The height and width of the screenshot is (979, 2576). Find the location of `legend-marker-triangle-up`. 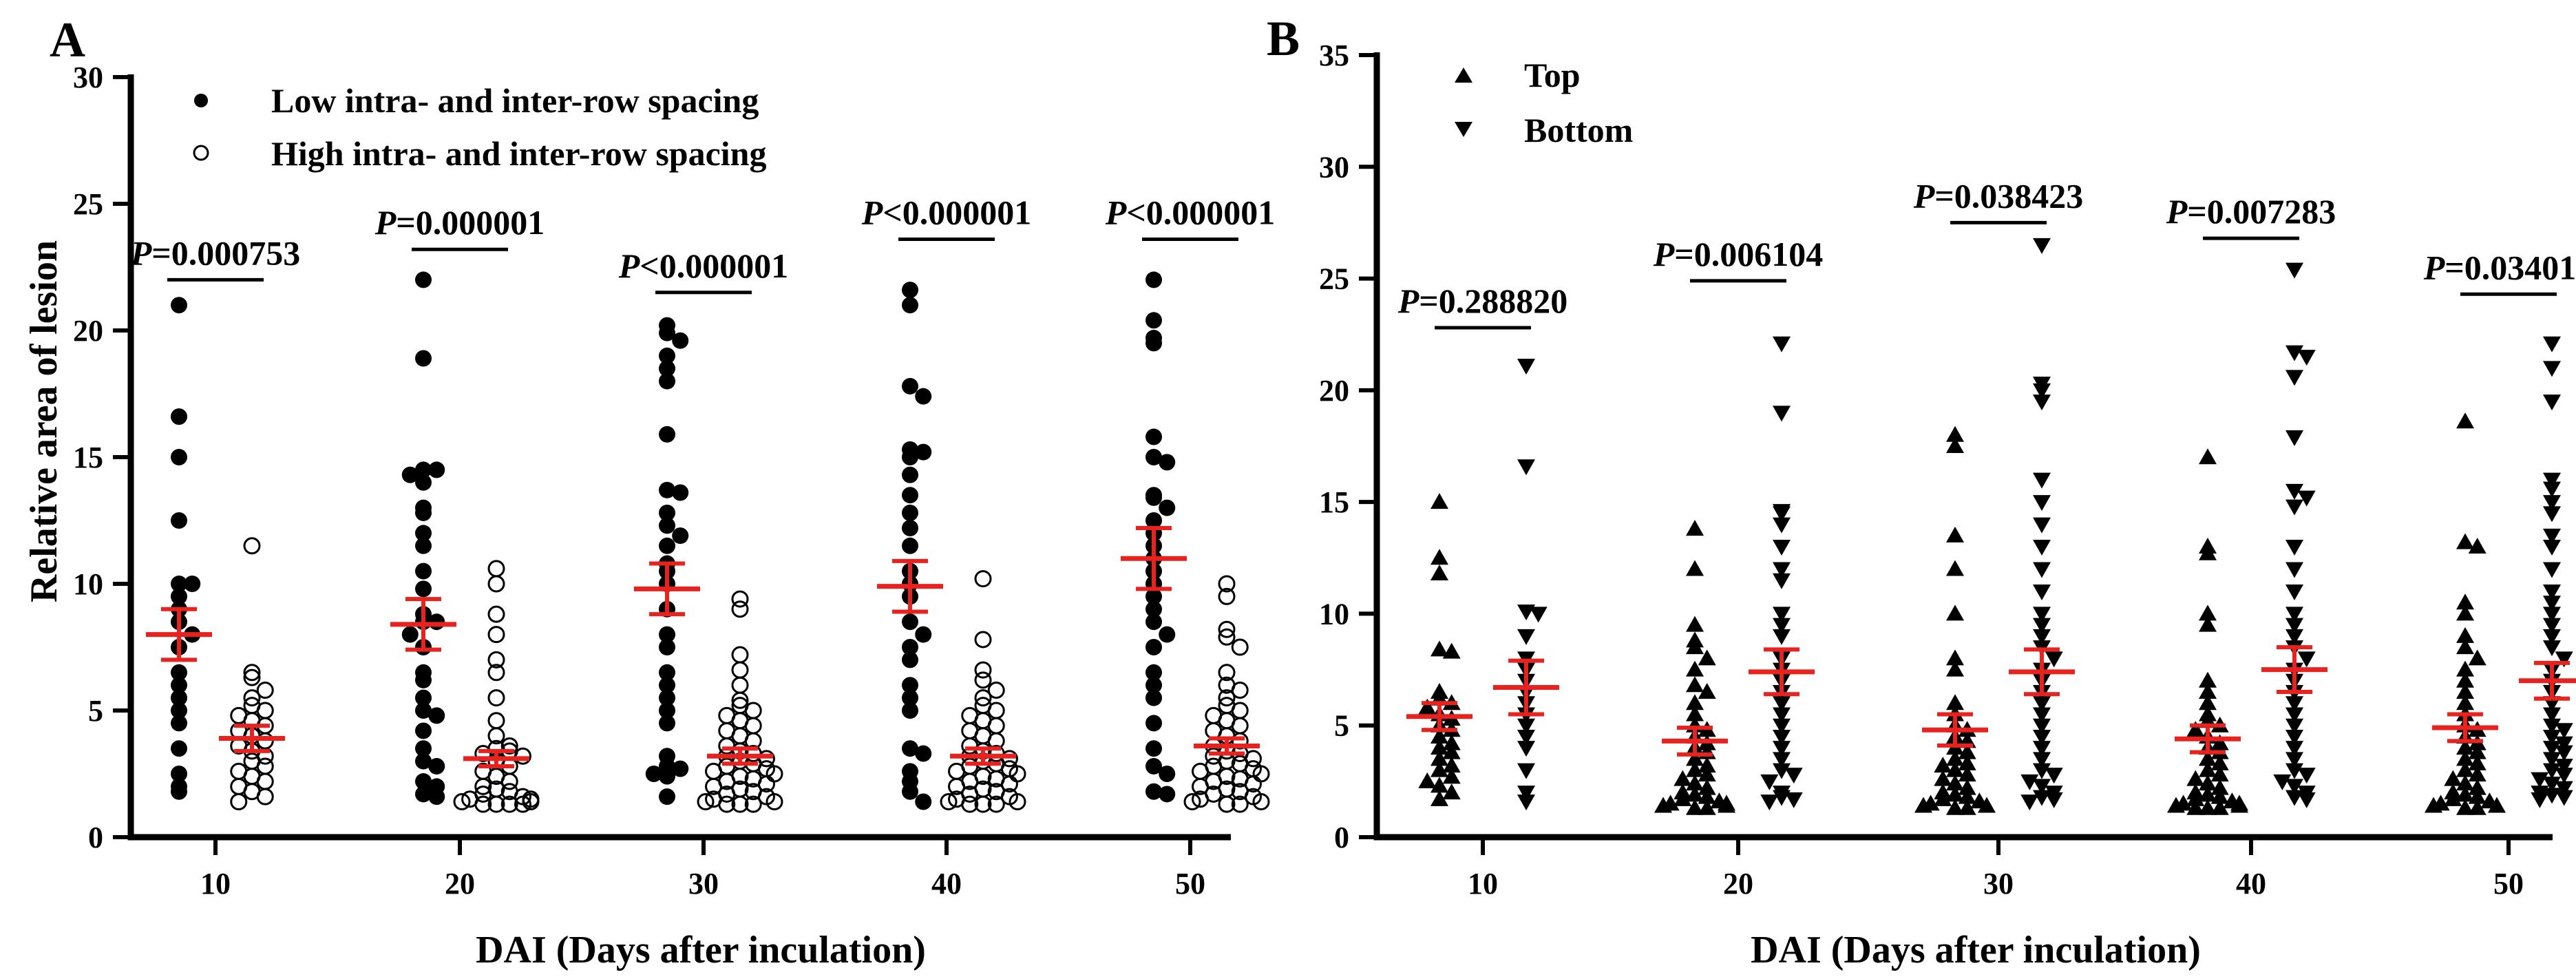

legend-marker-triangle-up is located at coordinates (1463, 75).